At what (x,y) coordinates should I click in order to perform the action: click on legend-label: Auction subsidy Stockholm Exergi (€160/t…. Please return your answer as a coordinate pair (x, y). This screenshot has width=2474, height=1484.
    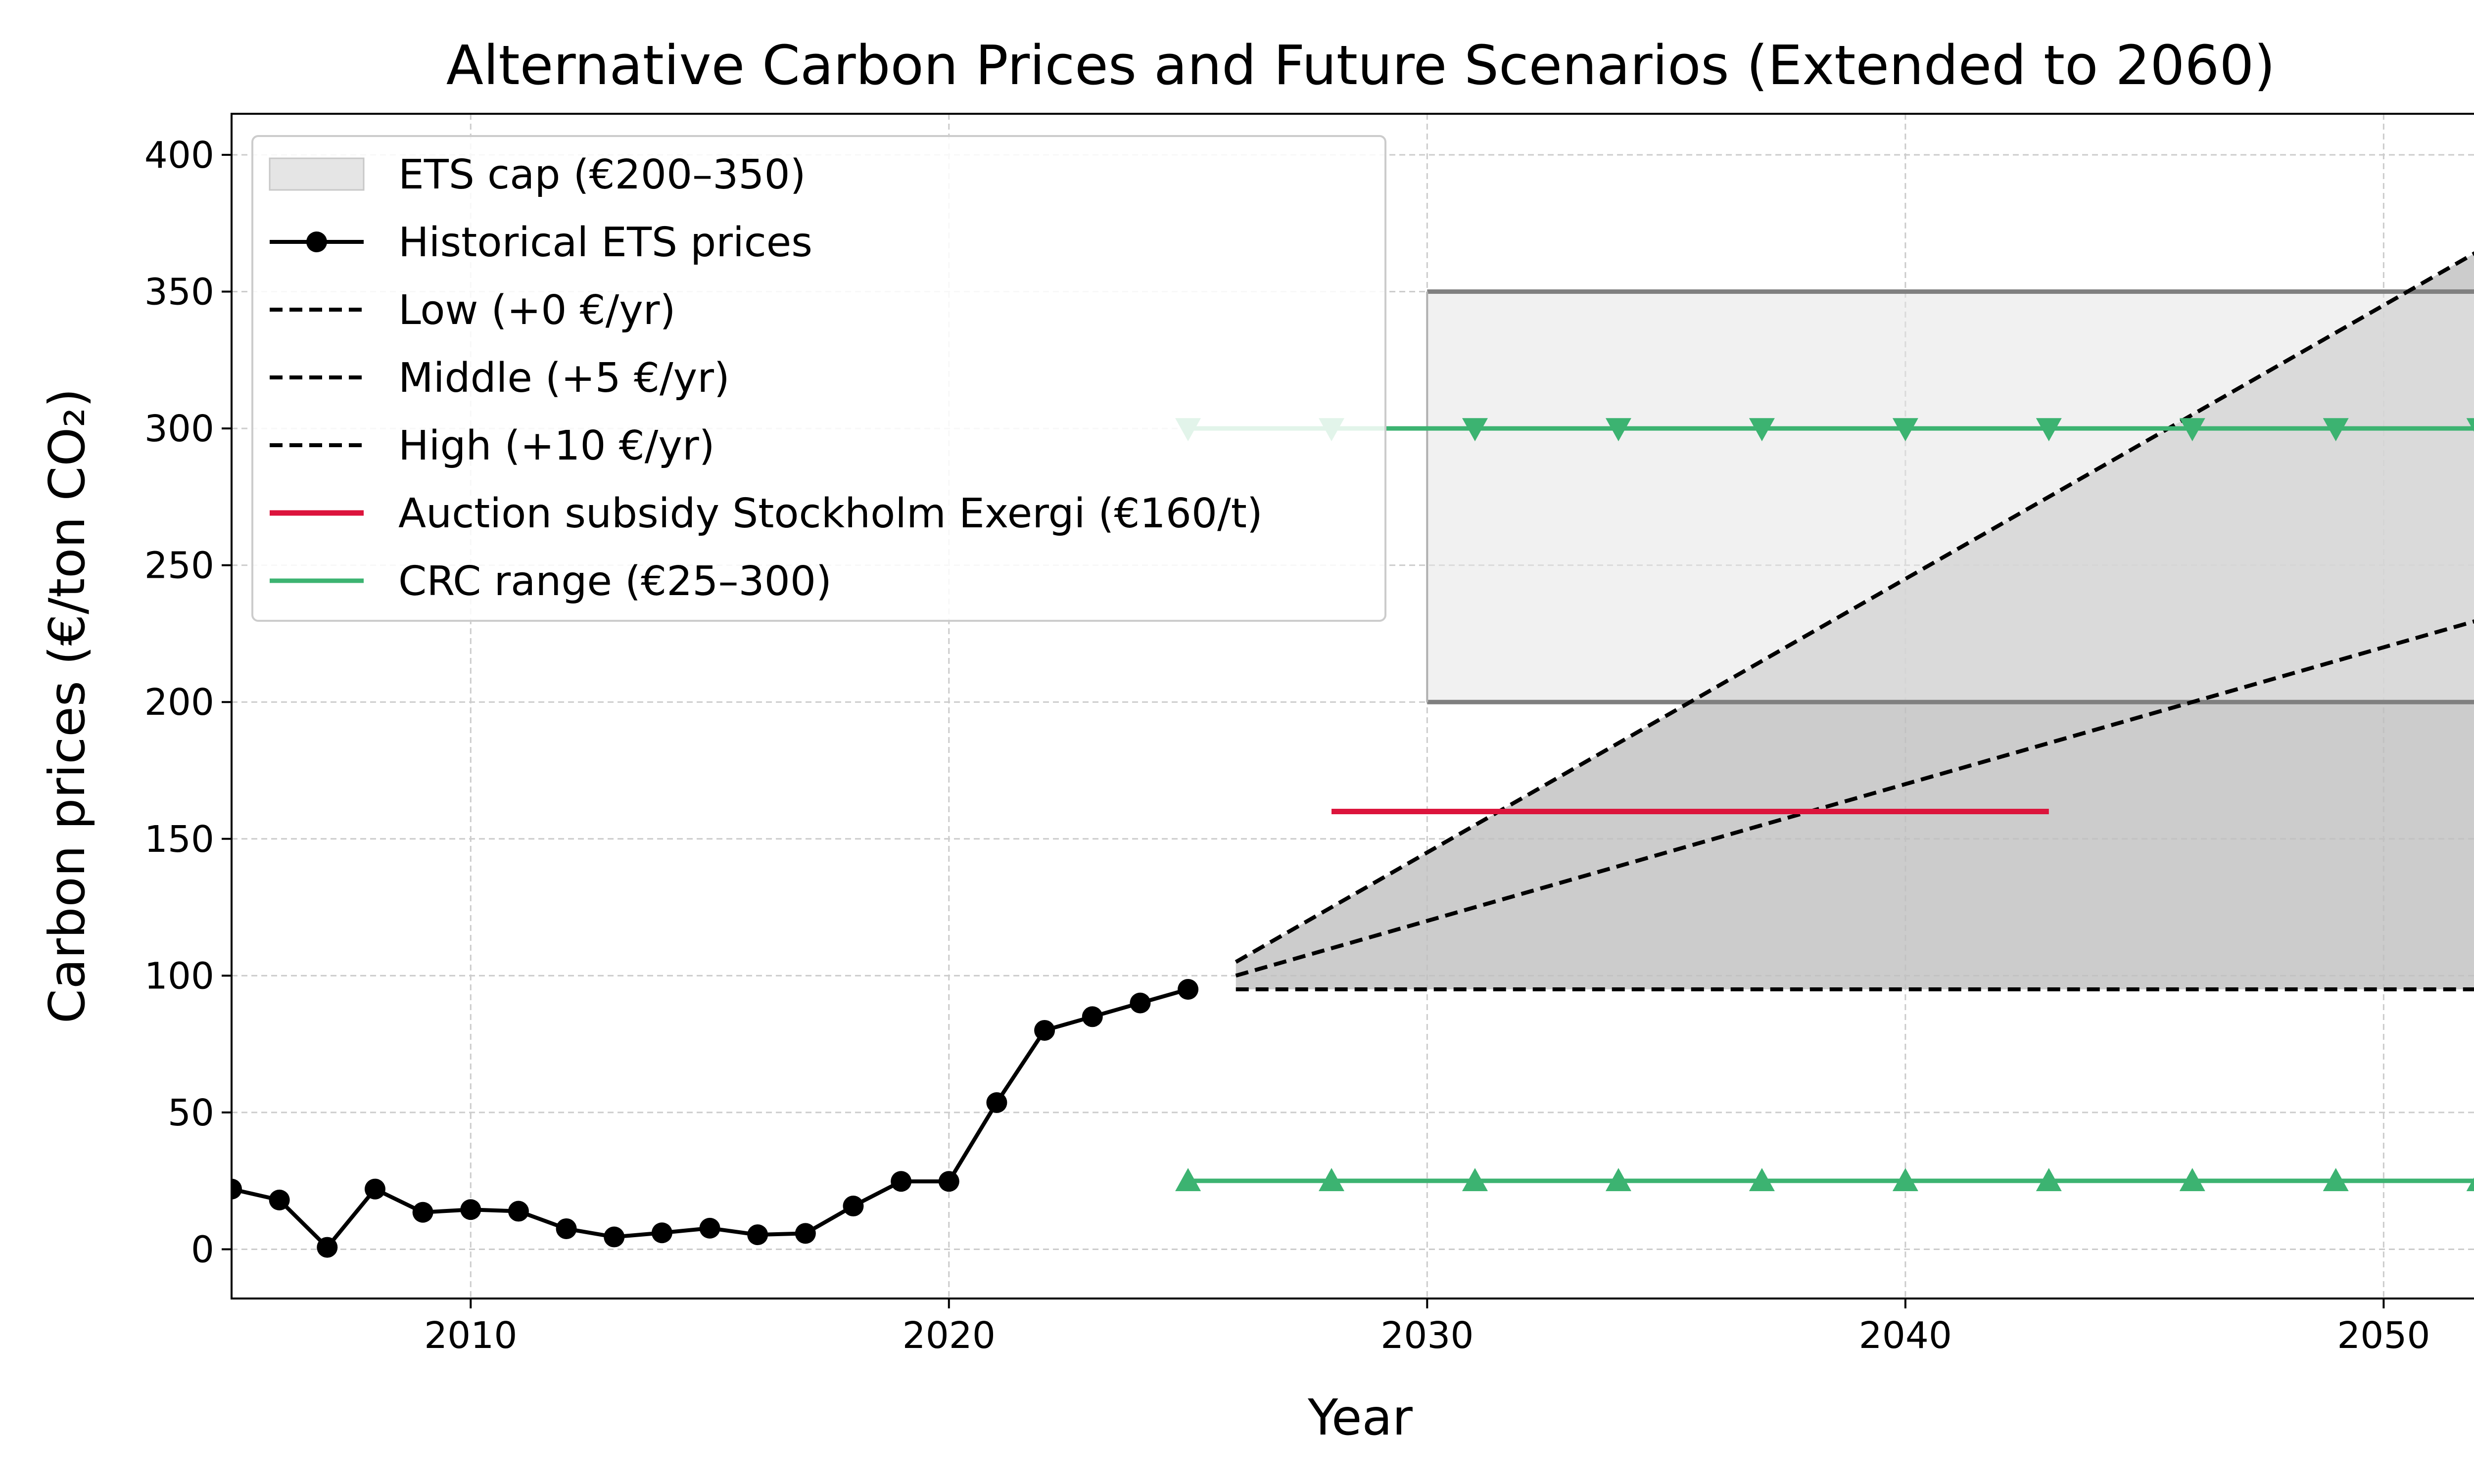
    Looking at the image, I should click on (831, 513).